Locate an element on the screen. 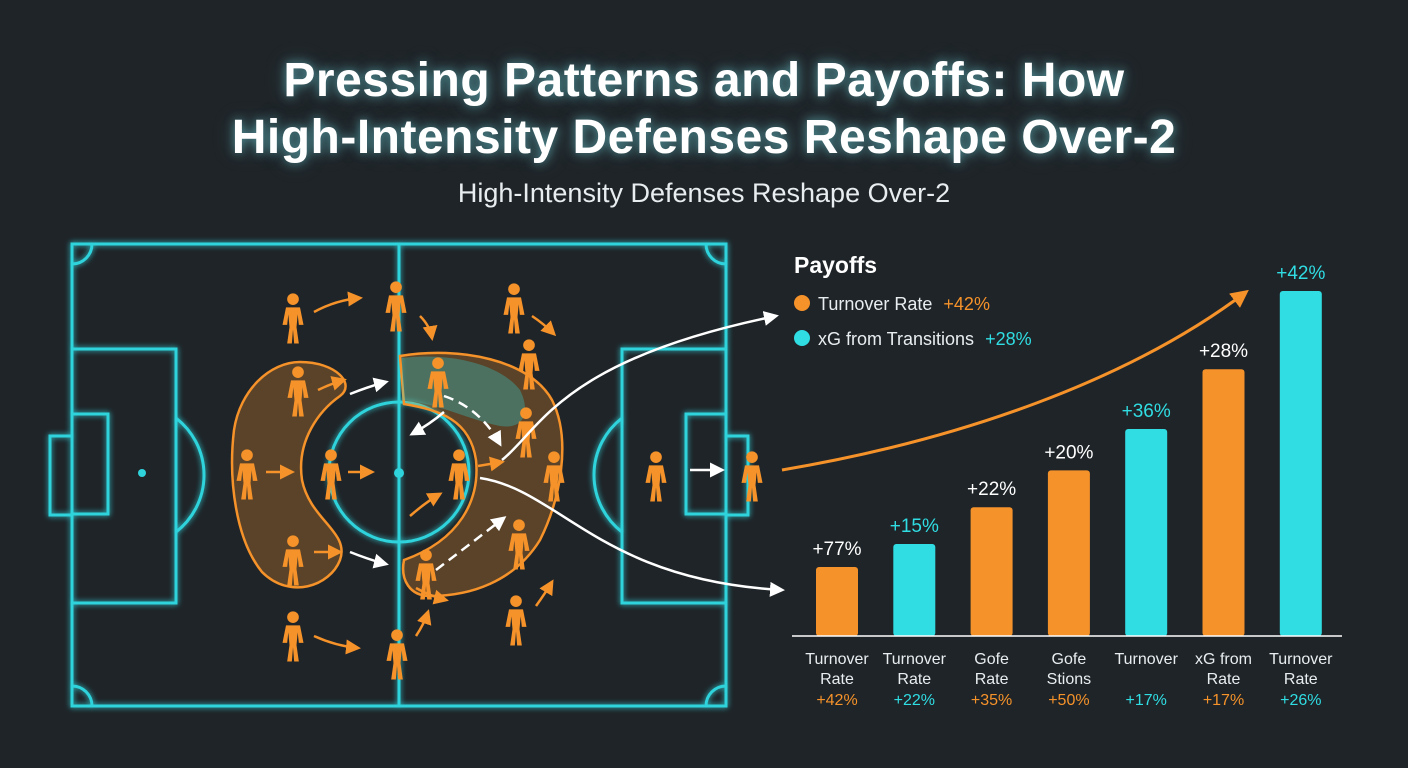 This screenshot has height=768, width=1408. left-goal is located at coordinates (61, 475).